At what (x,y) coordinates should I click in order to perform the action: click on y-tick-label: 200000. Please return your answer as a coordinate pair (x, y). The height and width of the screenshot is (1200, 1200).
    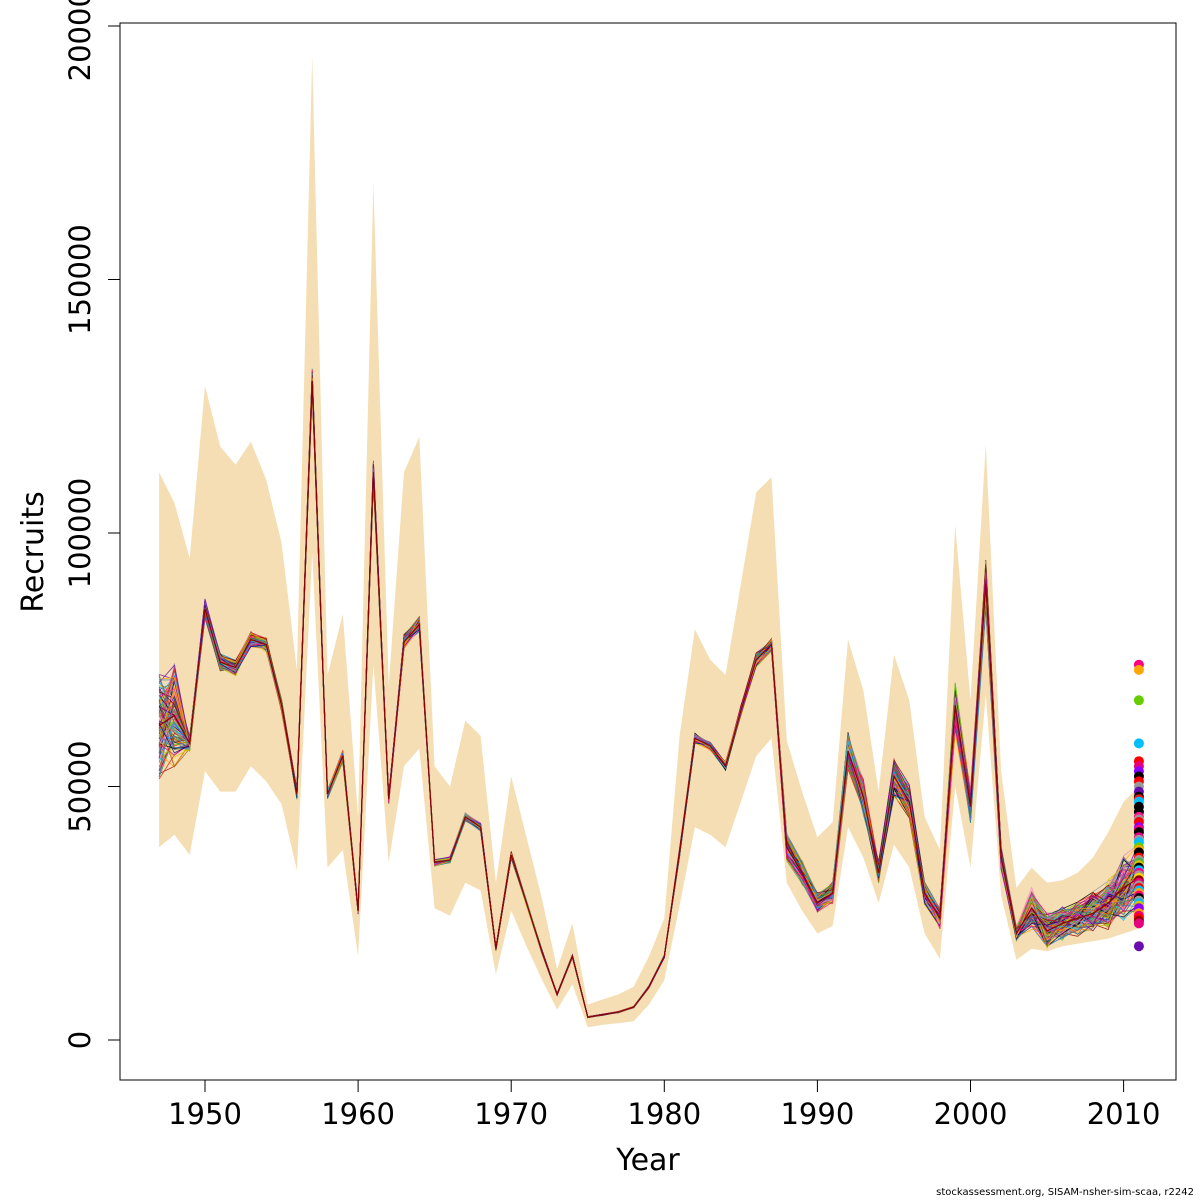
    Looking at the image, I should click on (80, 40).